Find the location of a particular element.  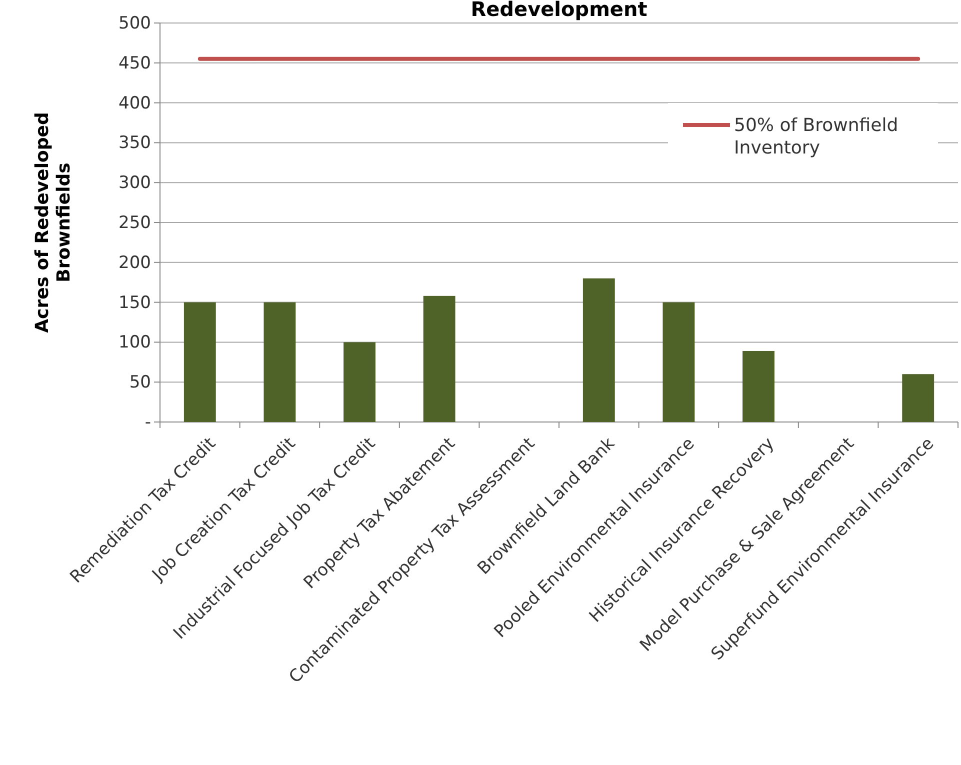

y-tick-label: 50 is located at coordinates (140, 382).